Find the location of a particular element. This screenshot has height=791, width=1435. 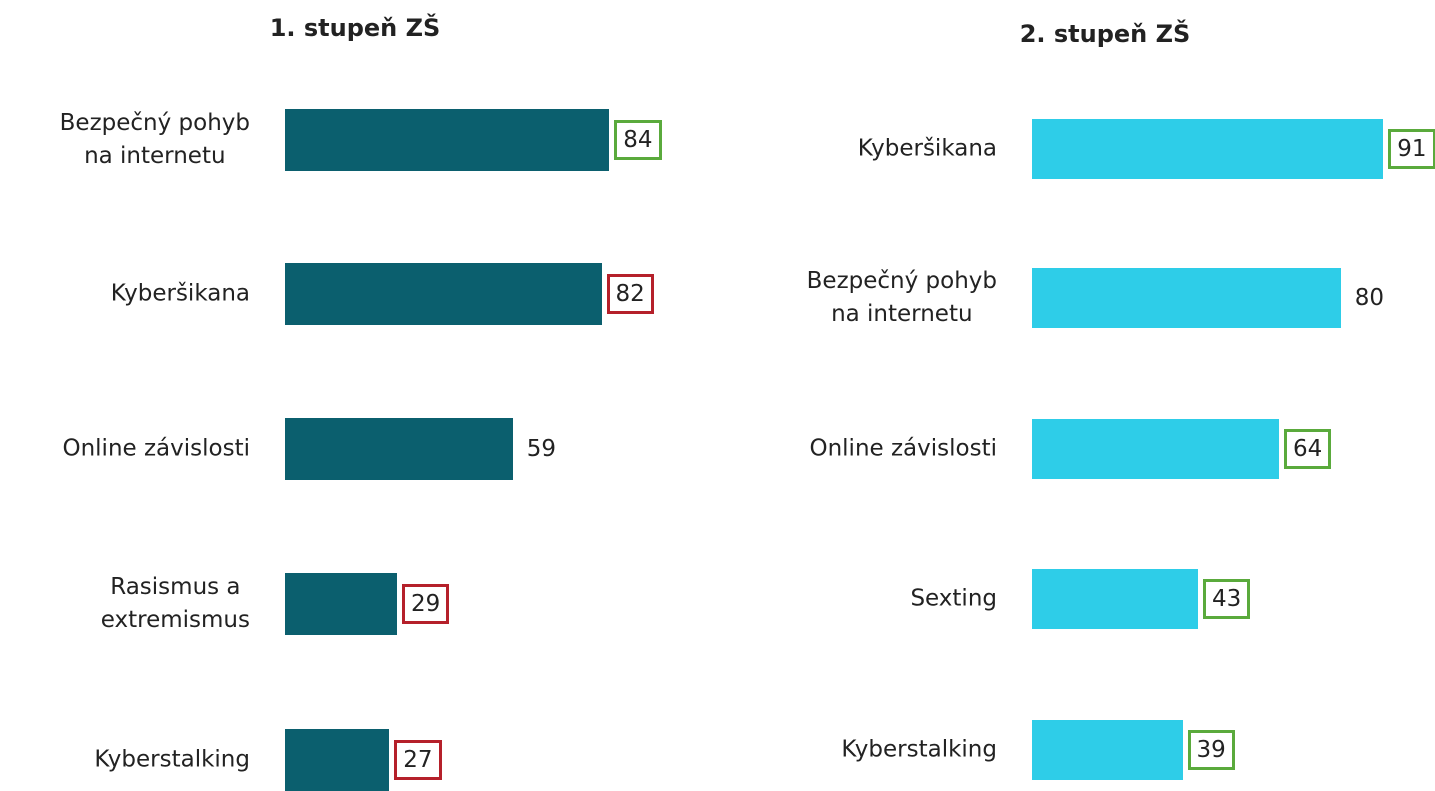

value-label: 84 is located at coordinates (638, 140).